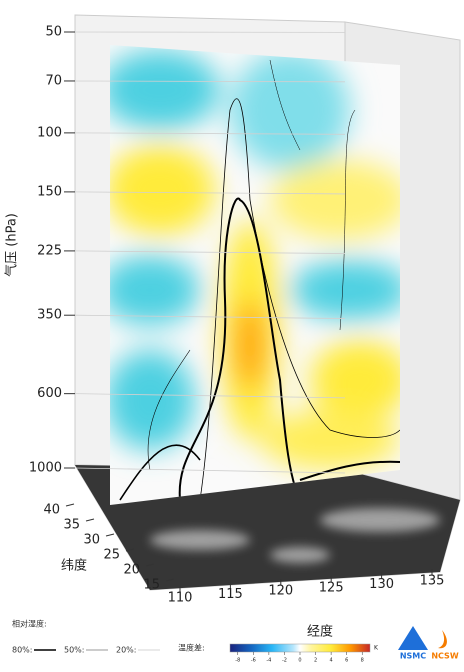 The image size is (464, 672). What do you see at coordinates (331, 661) in the screenshot?
I see `colorbar-tick-label: 4` at bounding box center [331, 661].